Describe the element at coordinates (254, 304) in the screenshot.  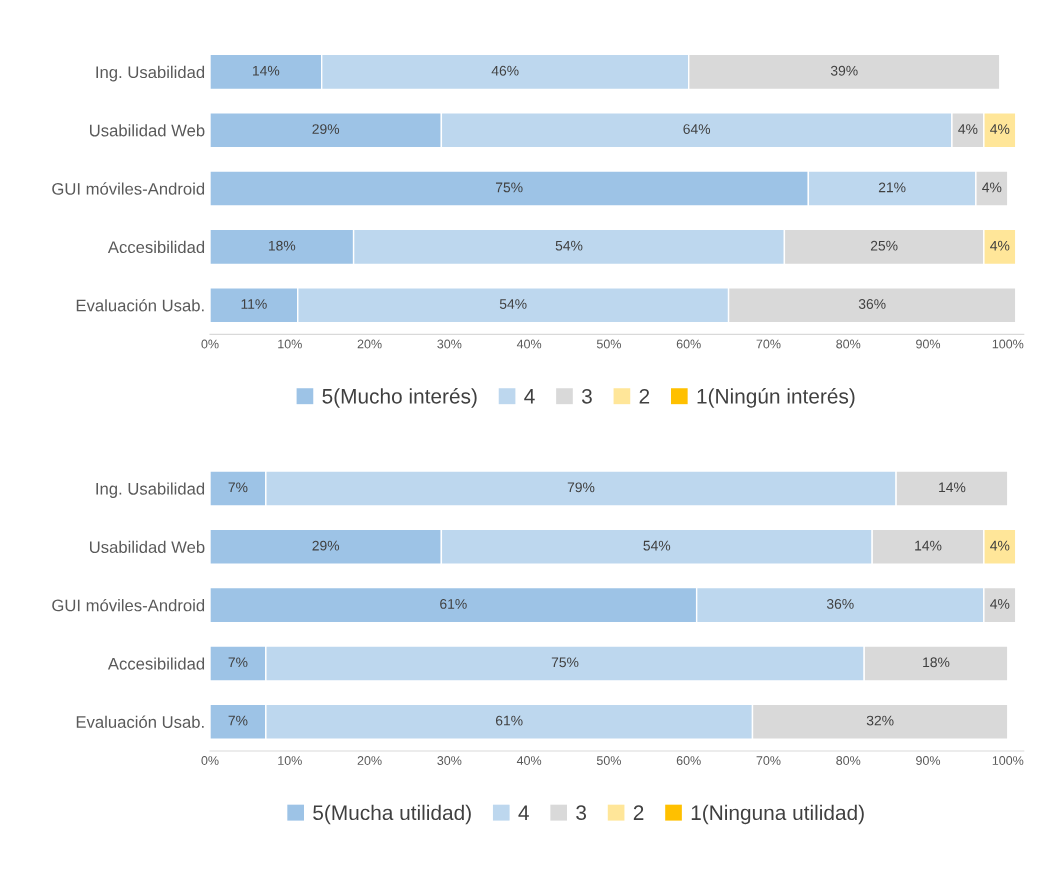
I see `data-label: 11%` at that location.